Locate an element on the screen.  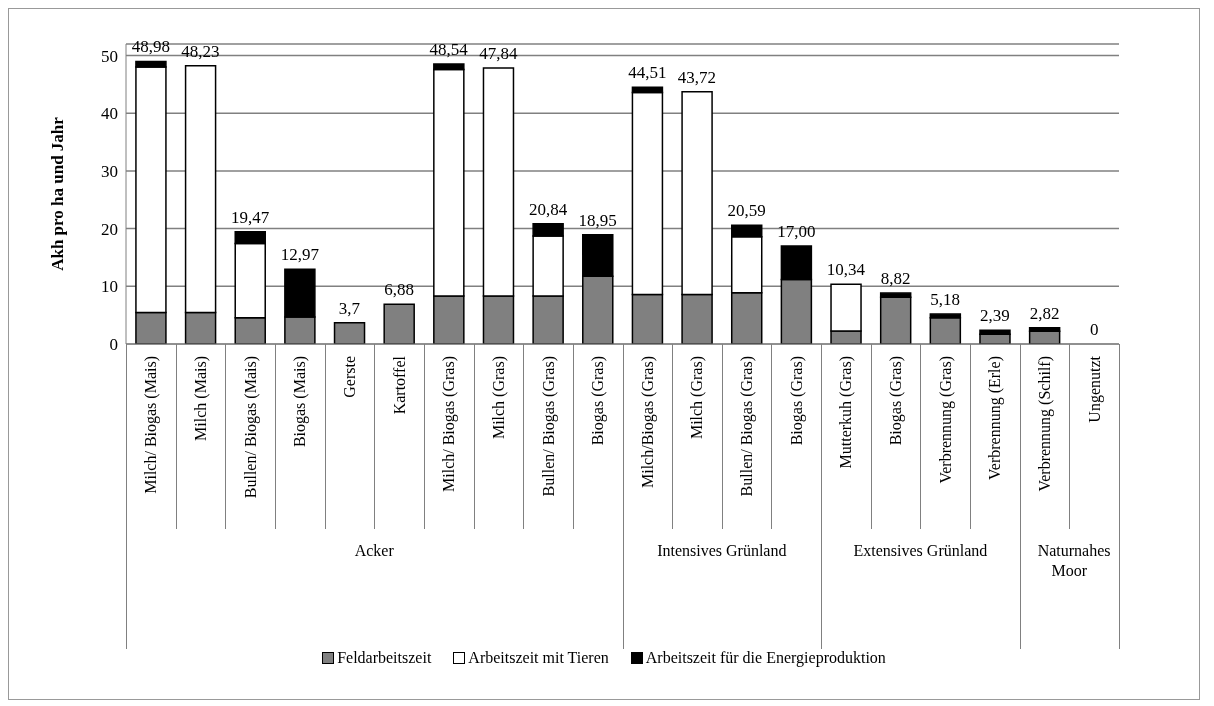
total-label: 5,18 is located at coordinates (945, 300).